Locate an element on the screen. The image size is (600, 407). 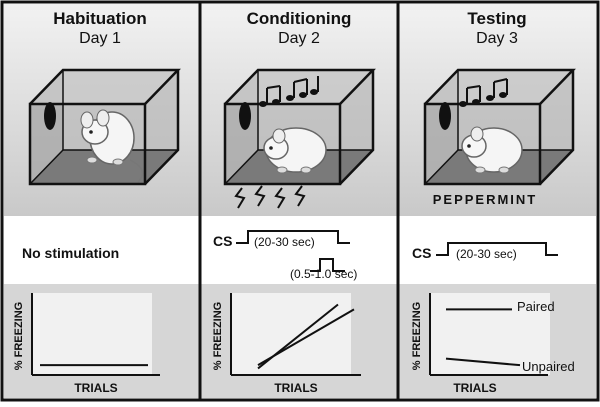
panel-title: Conditioning is located at coordinates (299, 18).